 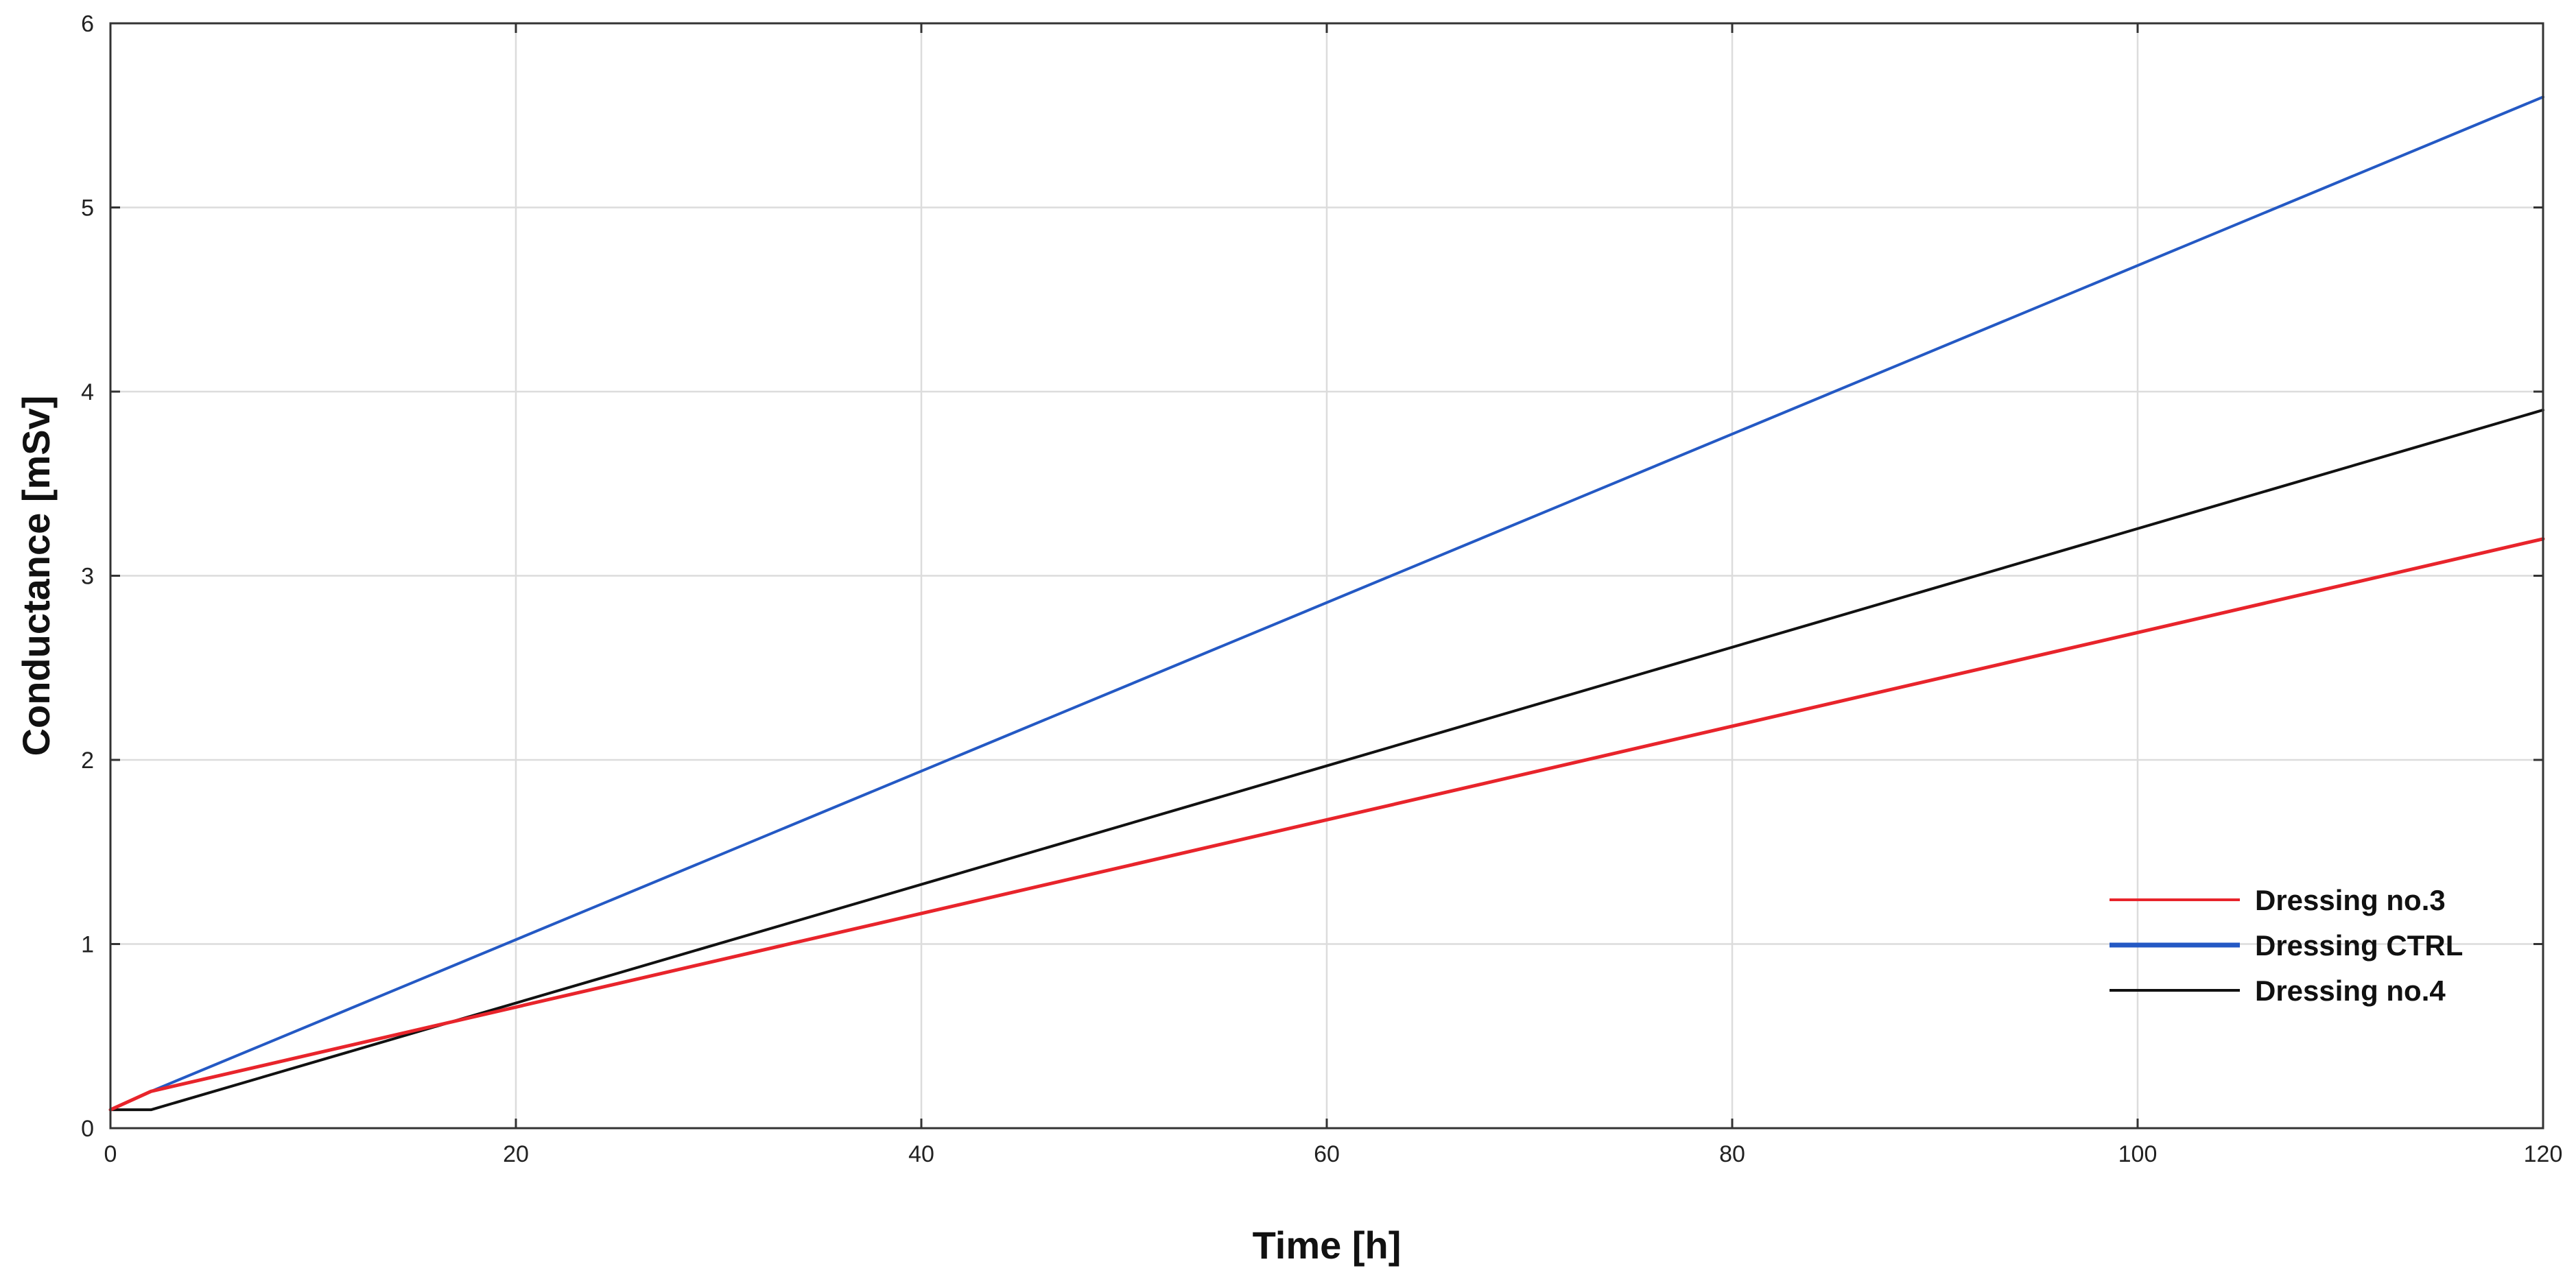 I want to click on y-tick-label: 3, so click(x=87, y=577).